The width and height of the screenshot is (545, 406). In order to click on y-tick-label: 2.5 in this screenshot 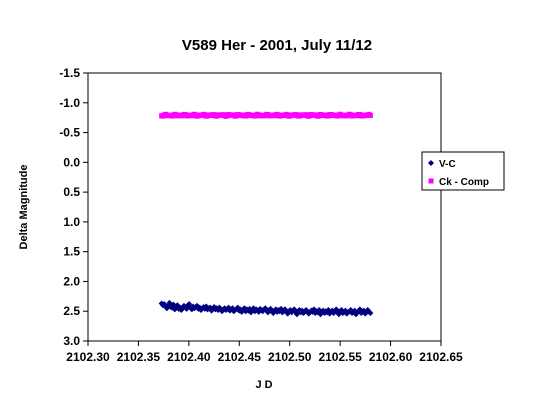, I will do `click(71, 311)`.